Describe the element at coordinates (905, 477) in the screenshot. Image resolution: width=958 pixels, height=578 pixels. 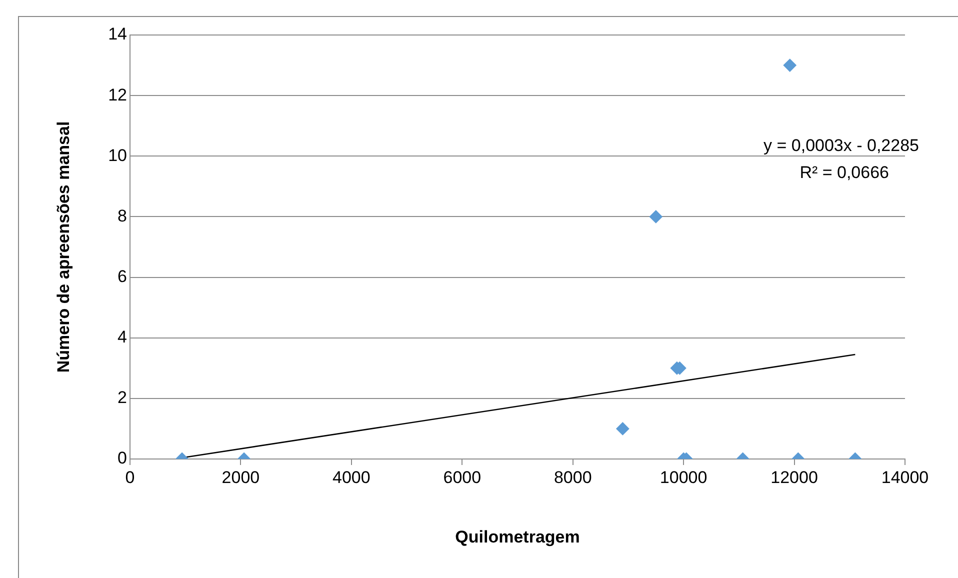
I see `x-tick-label: 14000` at that location.